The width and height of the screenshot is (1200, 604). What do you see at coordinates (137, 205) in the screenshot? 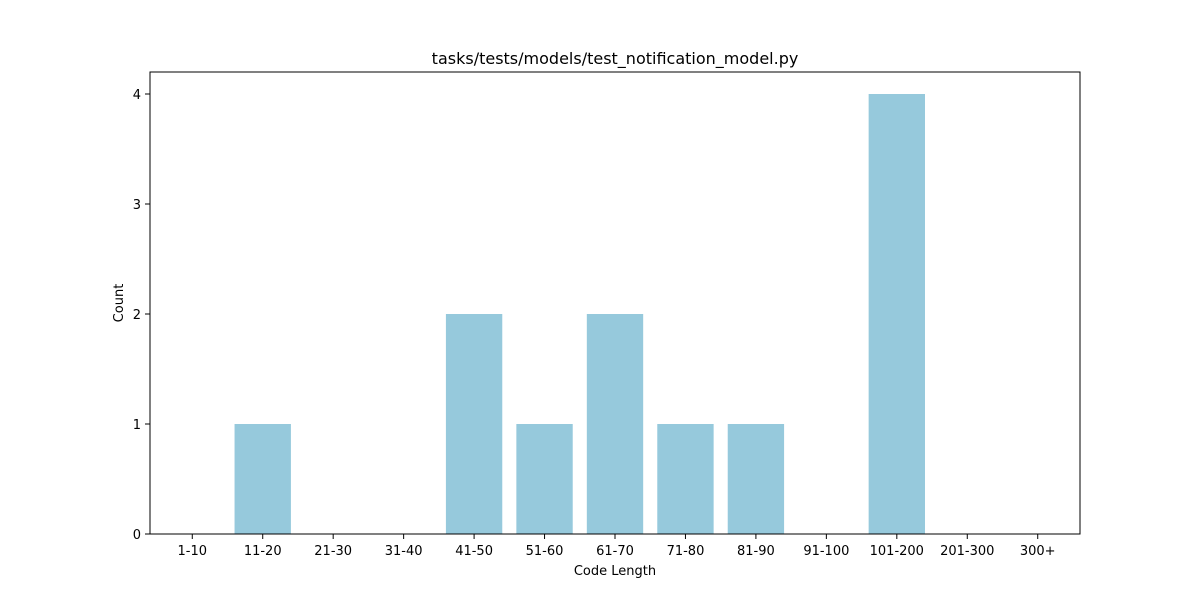
I see `y-tick-label: 3` at bounding box center [137, 205].